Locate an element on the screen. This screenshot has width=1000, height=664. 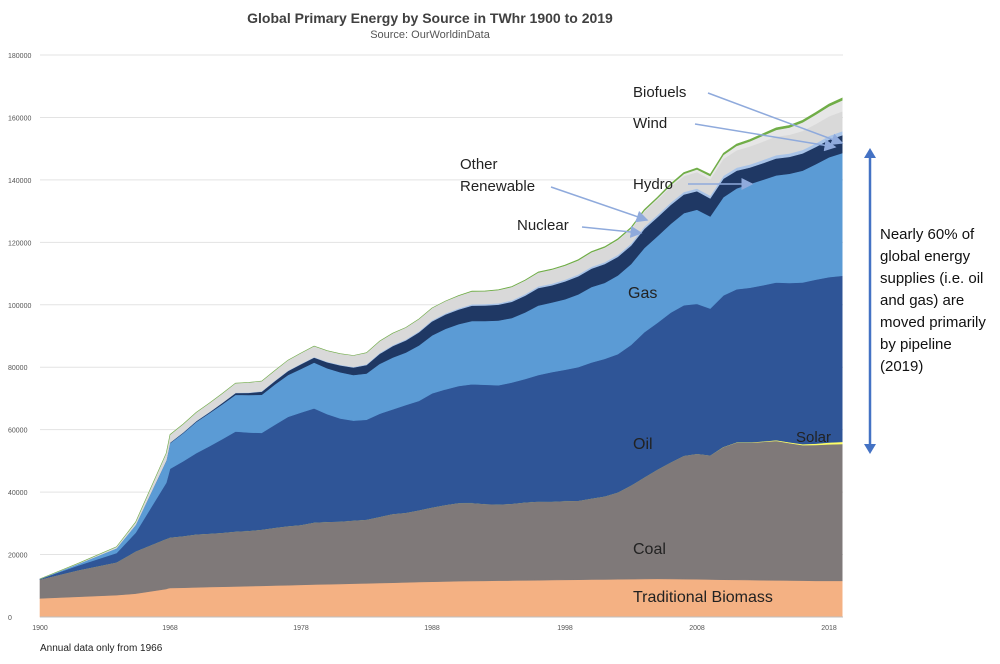
y-tick-label: 100000 is located at coordinates (19, 306).